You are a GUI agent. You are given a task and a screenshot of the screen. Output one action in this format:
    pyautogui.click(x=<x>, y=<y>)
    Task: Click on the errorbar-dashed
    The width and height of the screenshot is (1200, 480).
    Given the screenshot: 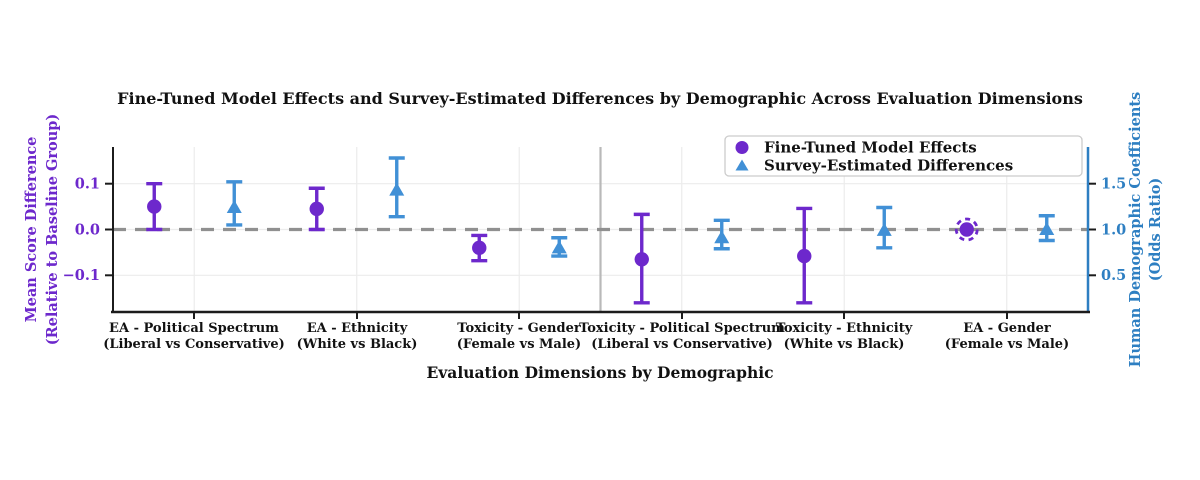 What is the action you would take?
    pyautogui.click(x=966, y=229)
    